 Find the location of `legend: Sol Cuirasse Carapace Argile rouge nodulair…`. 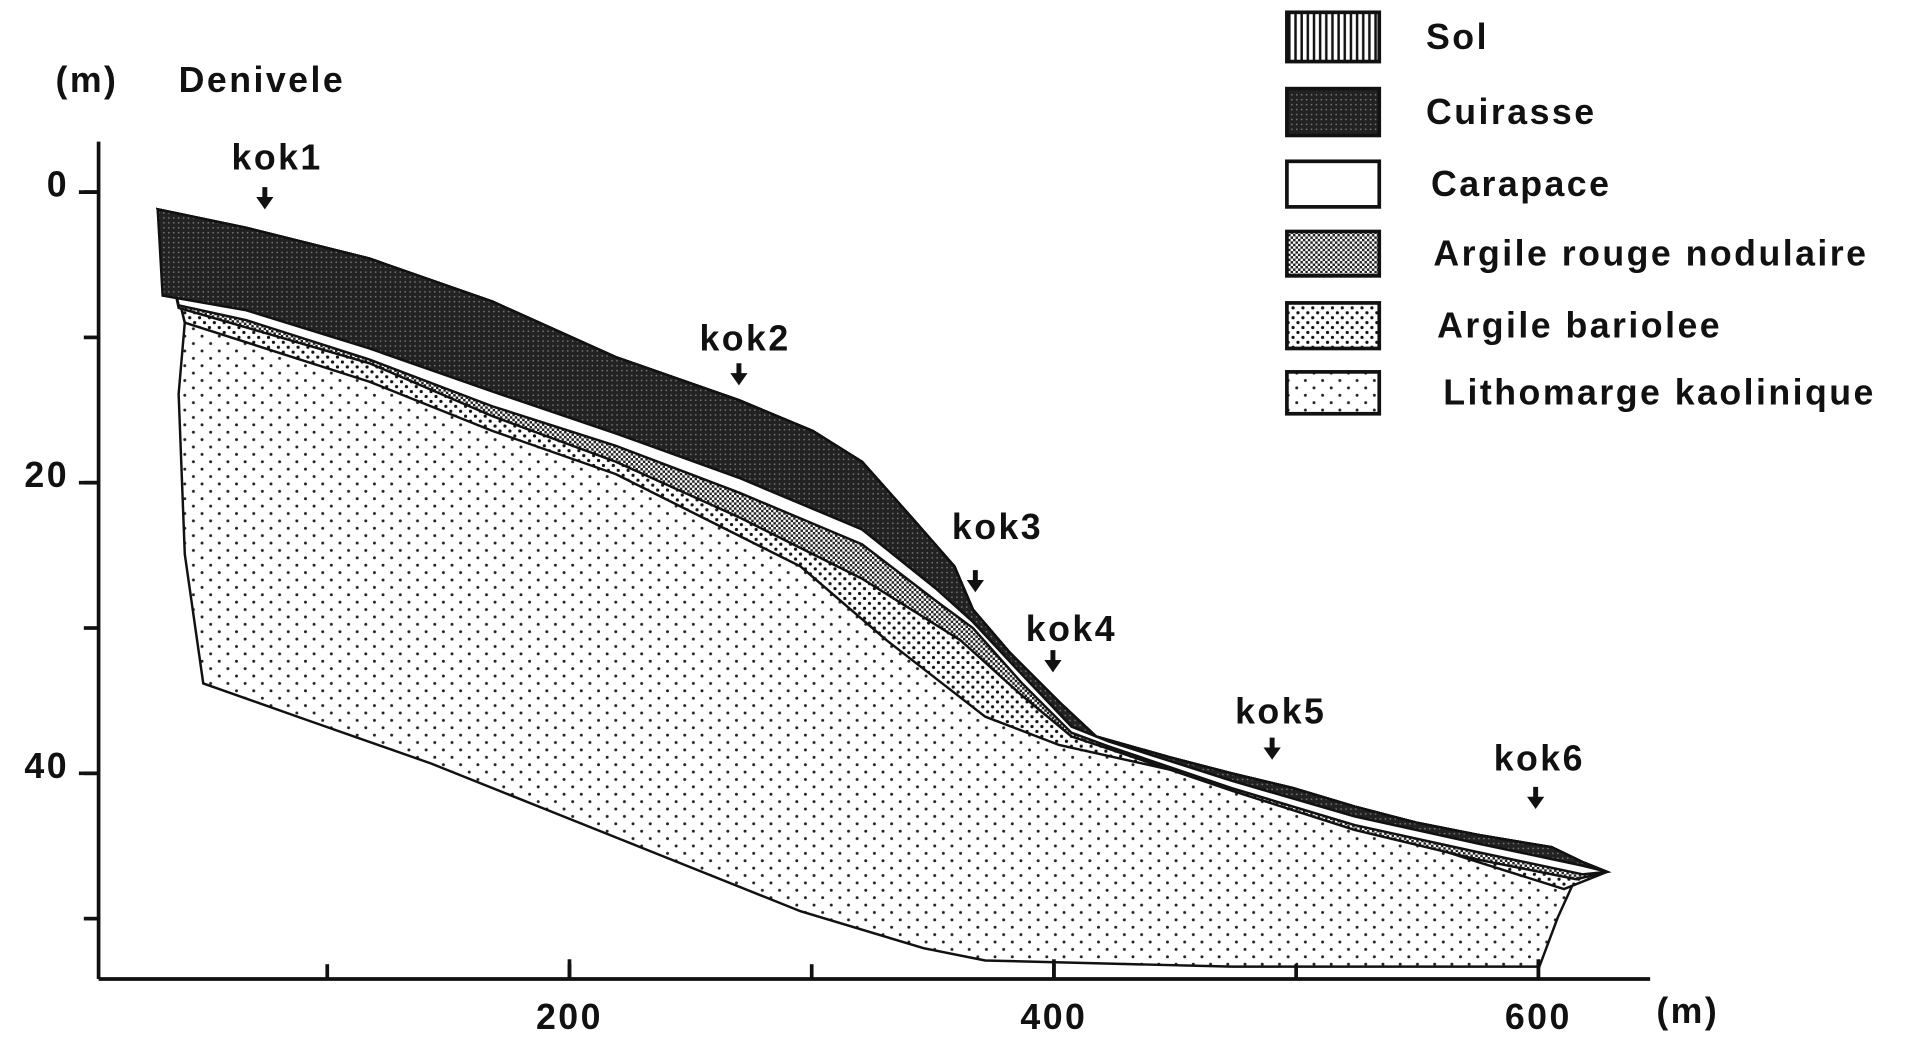

legend: Sol Cuirasse Carapace Argile rouge nodulair… is located at coordinates (1580, 213).